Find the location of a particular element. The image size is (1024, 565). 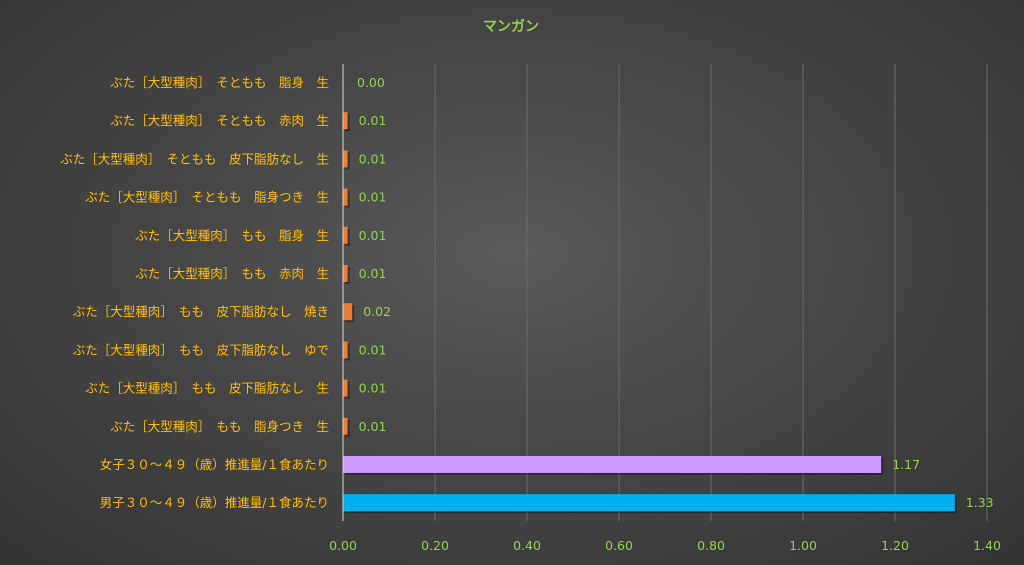

x-tick-label: 1.20 is located at coordinates (895, 545).